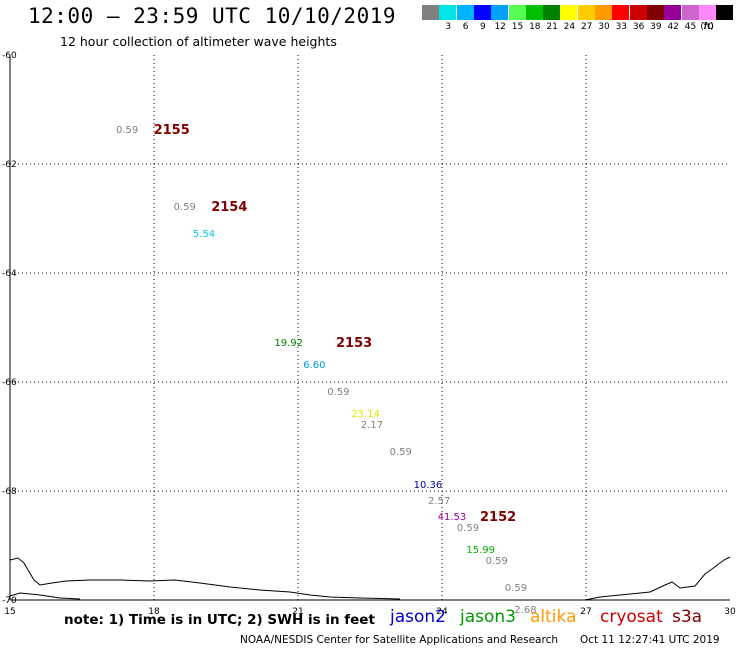 This screenshot has width=740, height=650. Describe the element at coordinates (314, 365) in the screenshot. I see `wave-height-value: 6.60` at that location.